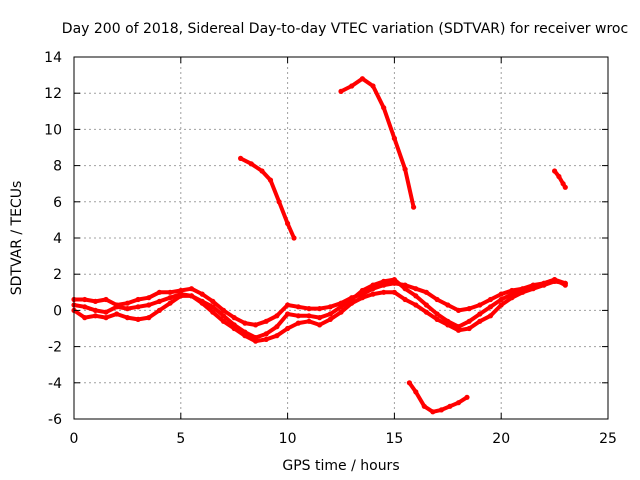 The height and width of the screenshot is (480, 640). I want to click on series-track-a, so click(319, 302).